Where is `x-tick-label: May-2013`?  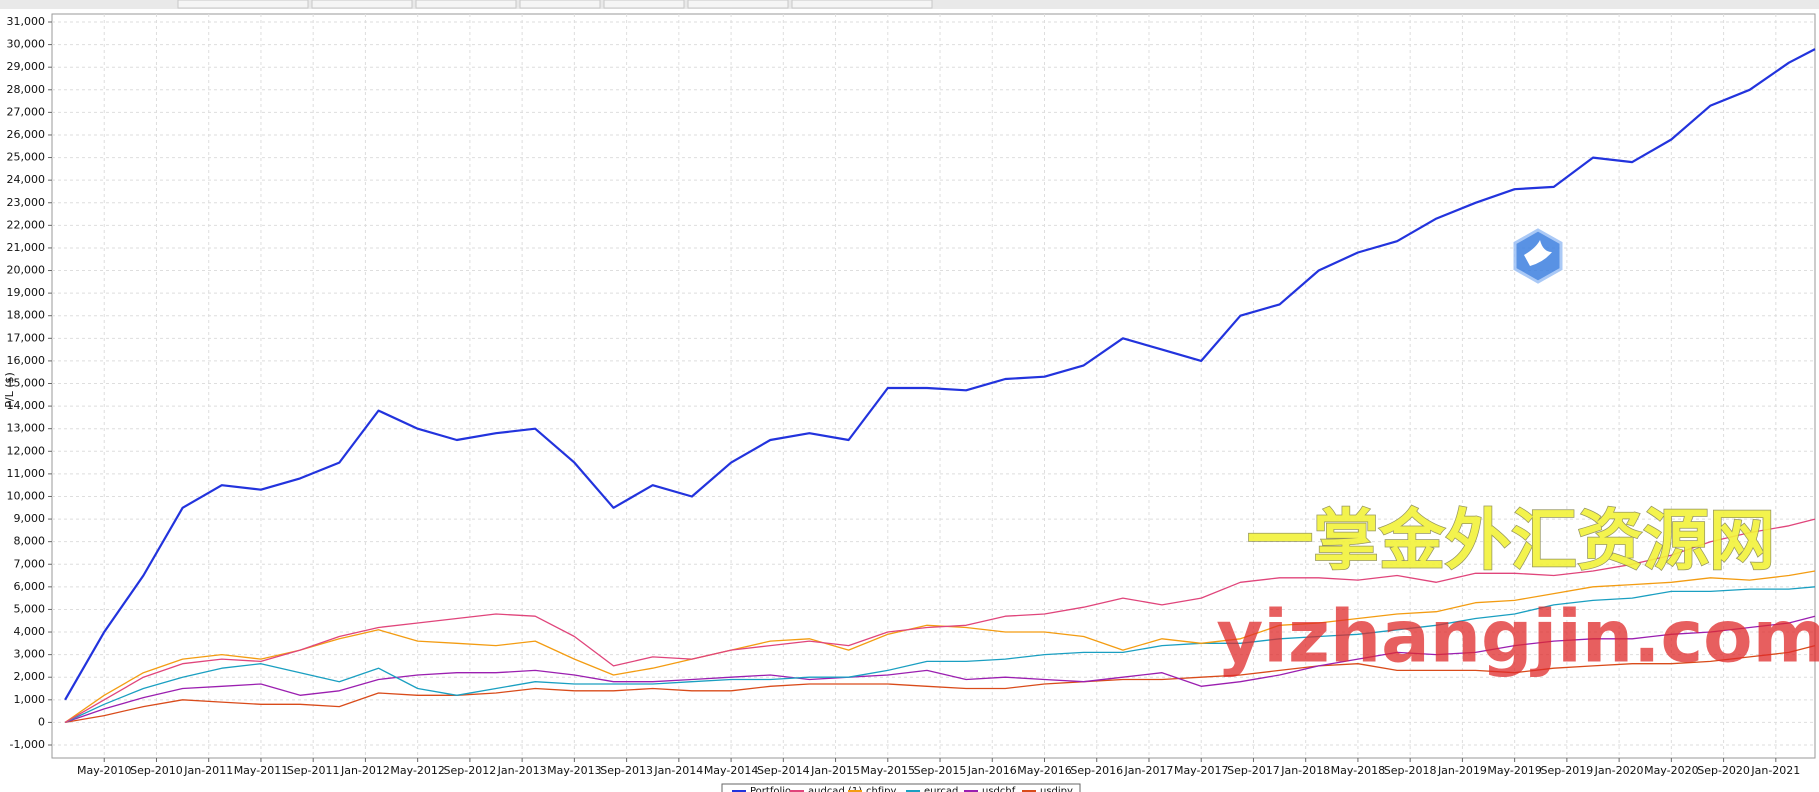 x-tick-label: May-2013 is located at coordinates (574, 770).